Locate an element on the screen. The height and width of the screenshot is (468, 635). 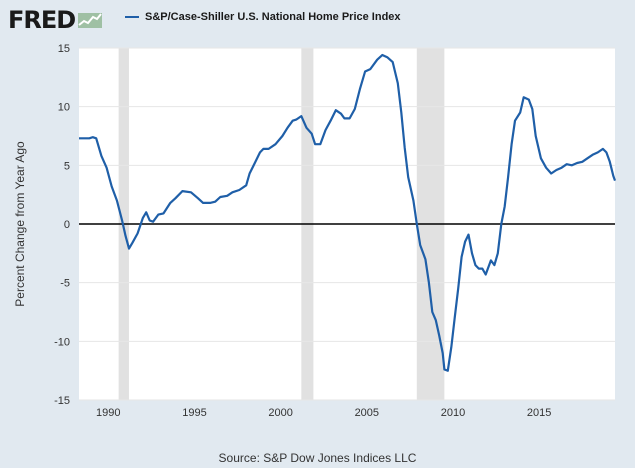
y-tick-label: 5 is located at coordinates (67, 166).